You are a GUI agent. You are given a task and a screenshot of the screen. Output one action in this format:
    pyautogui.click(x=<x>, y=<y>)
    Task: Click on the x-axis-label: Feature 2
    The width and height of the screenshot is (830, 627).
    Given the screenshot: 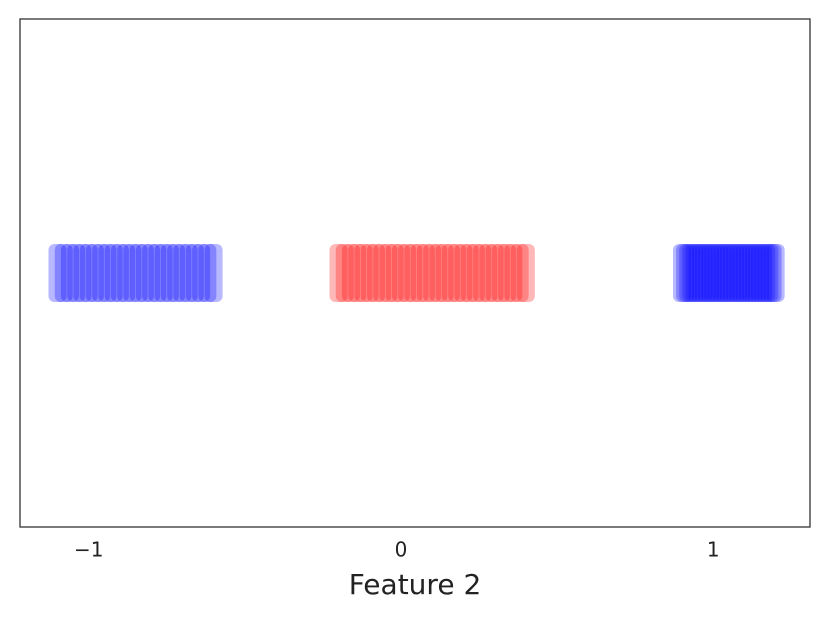 What is the action you would take?
    pyautogui.click(x=415, y=584)
    